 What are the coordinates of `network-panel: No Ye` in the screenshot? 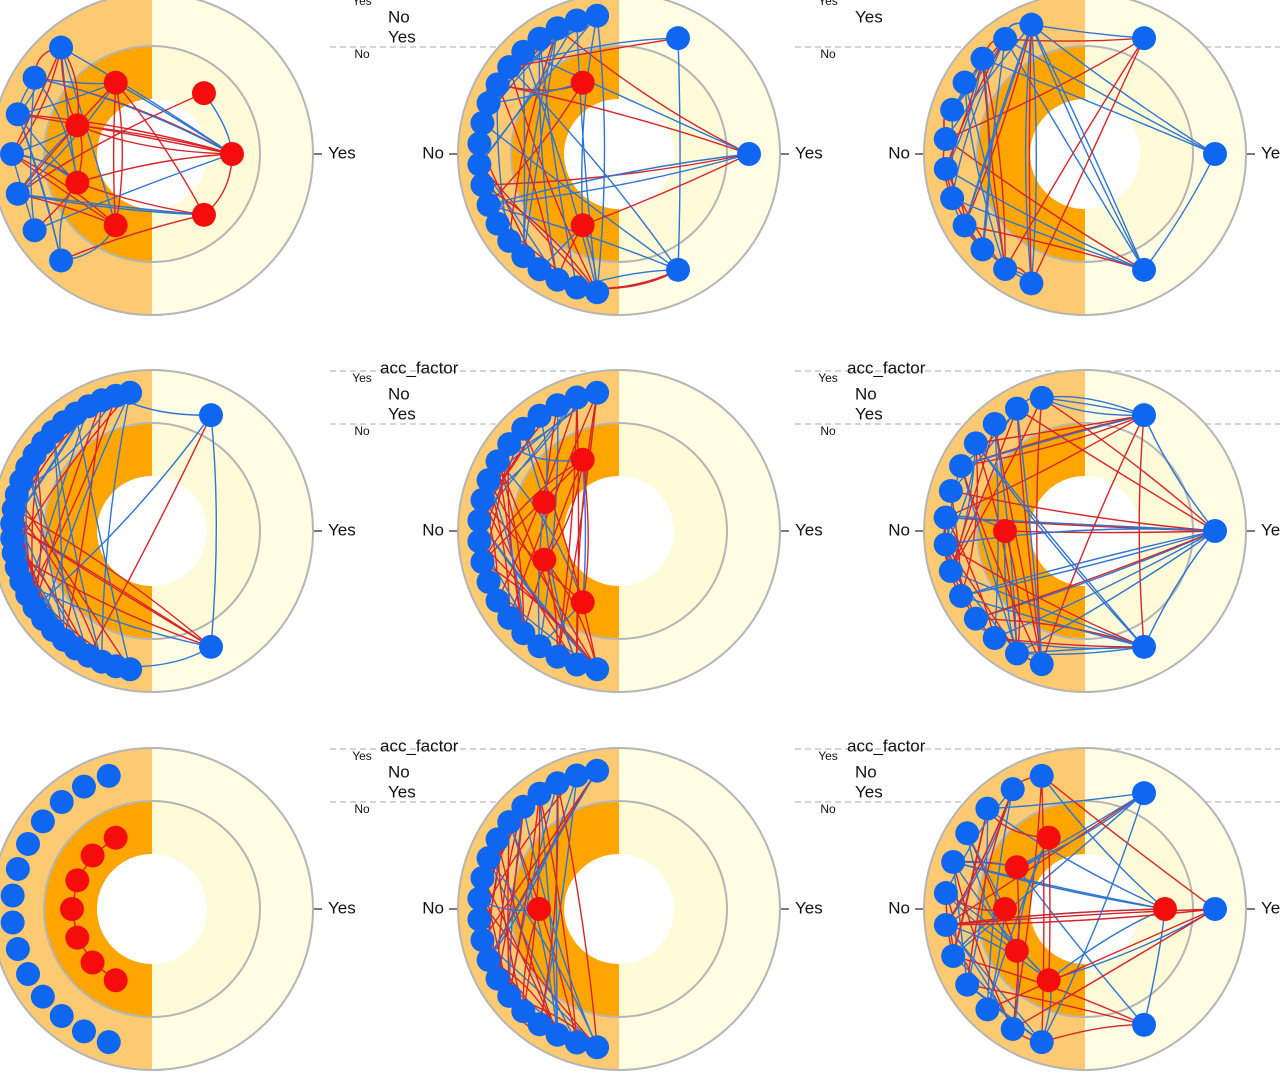 It's located at (1084, 531).